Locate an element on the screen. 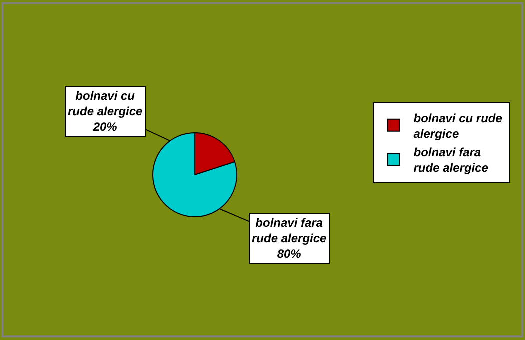  data-label: 80% is located at coordinates (289, 254).